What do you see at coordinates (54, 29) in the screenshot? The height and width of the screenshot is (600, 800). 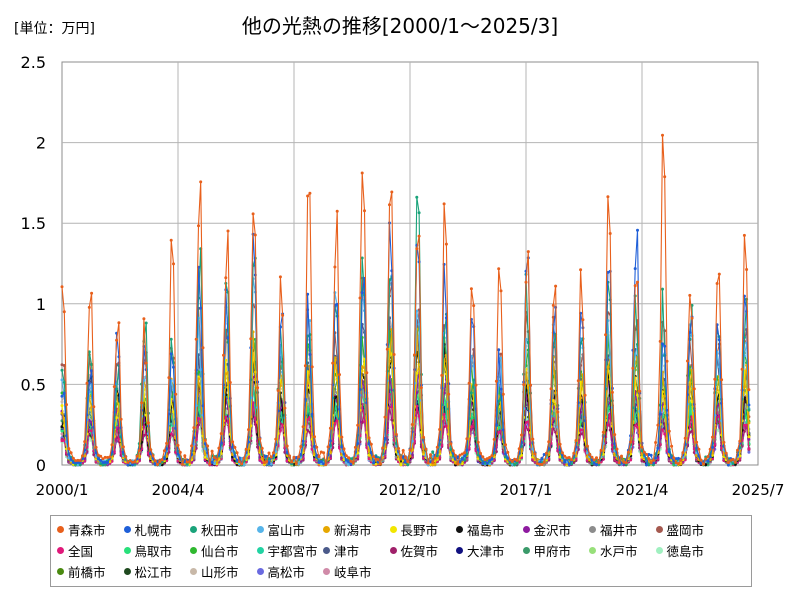 I see `unit-label: [単位：万円]` at bounding box center [54, 29].